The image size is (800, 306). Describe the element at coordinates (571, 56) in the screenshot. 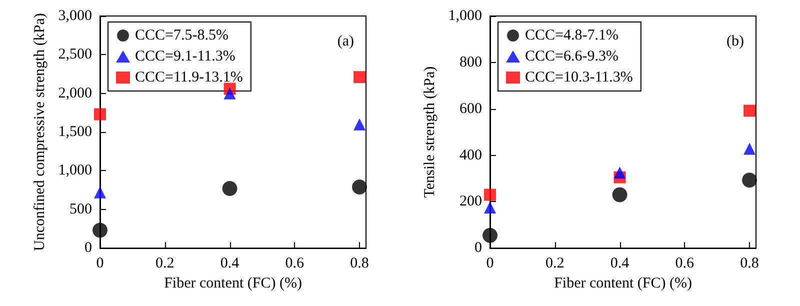

I see `legend-label: CCC=6.6-9.3%` at that location.